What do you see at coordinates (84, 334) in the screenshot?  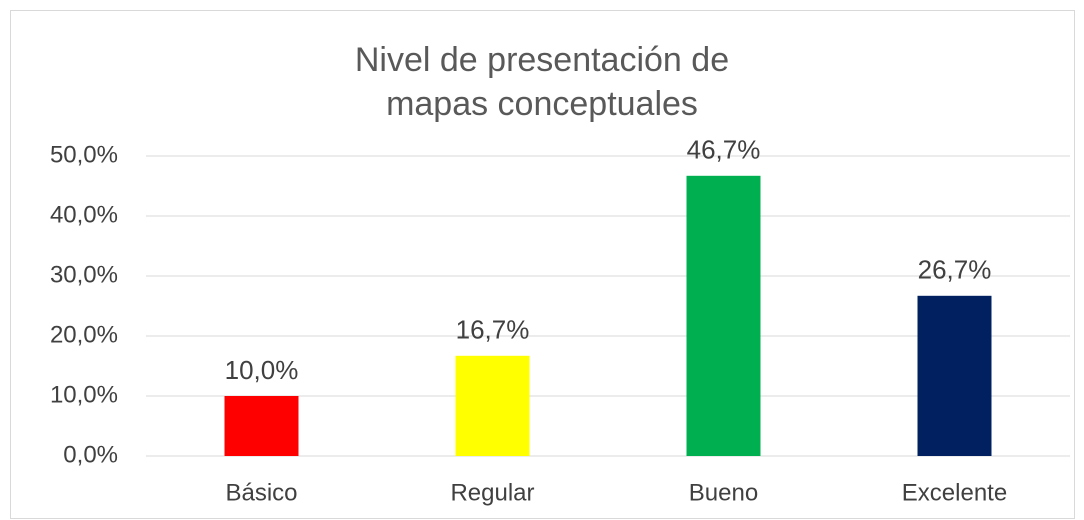 I see `y-tick-label: 20,0%` at bounding box center [84, 334].